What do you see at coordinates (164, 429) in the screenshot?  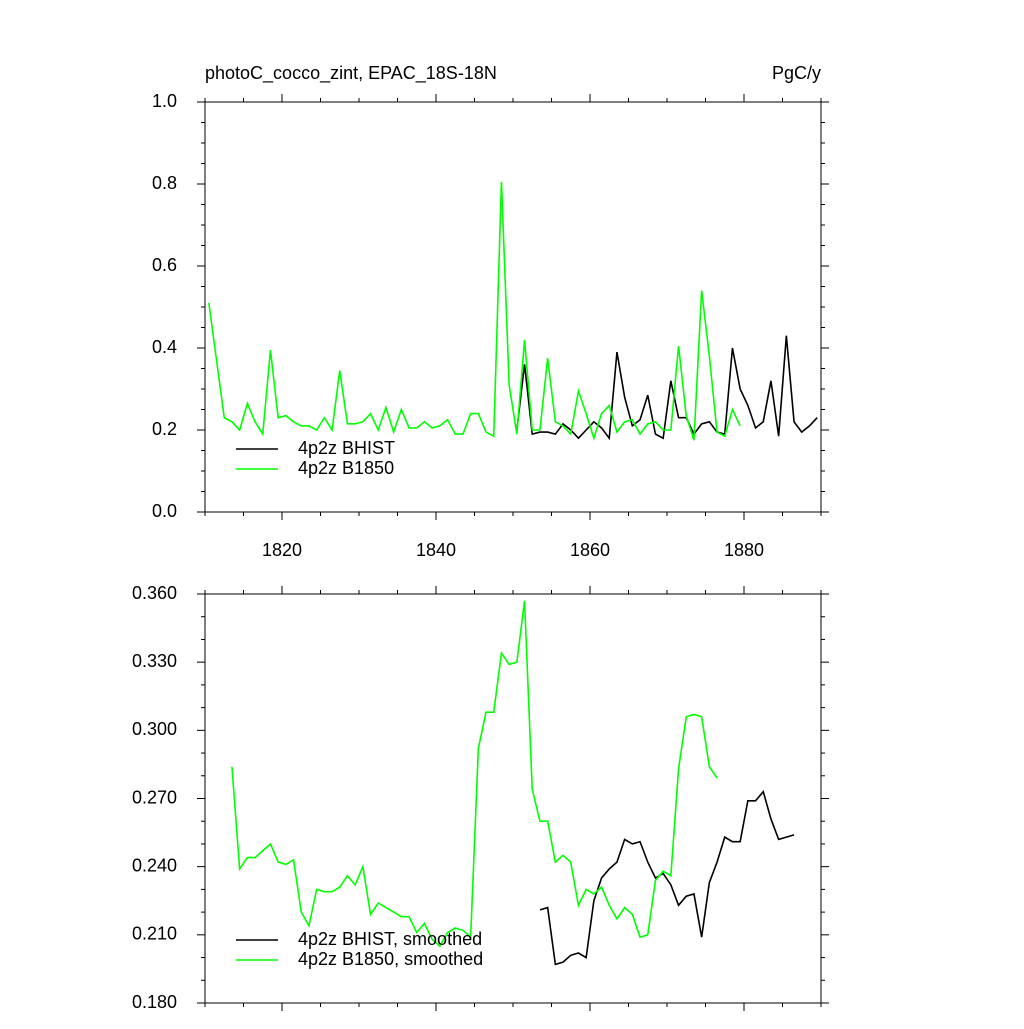 I see `y-tick-label: 0.2` at bounding box center [164, 429].